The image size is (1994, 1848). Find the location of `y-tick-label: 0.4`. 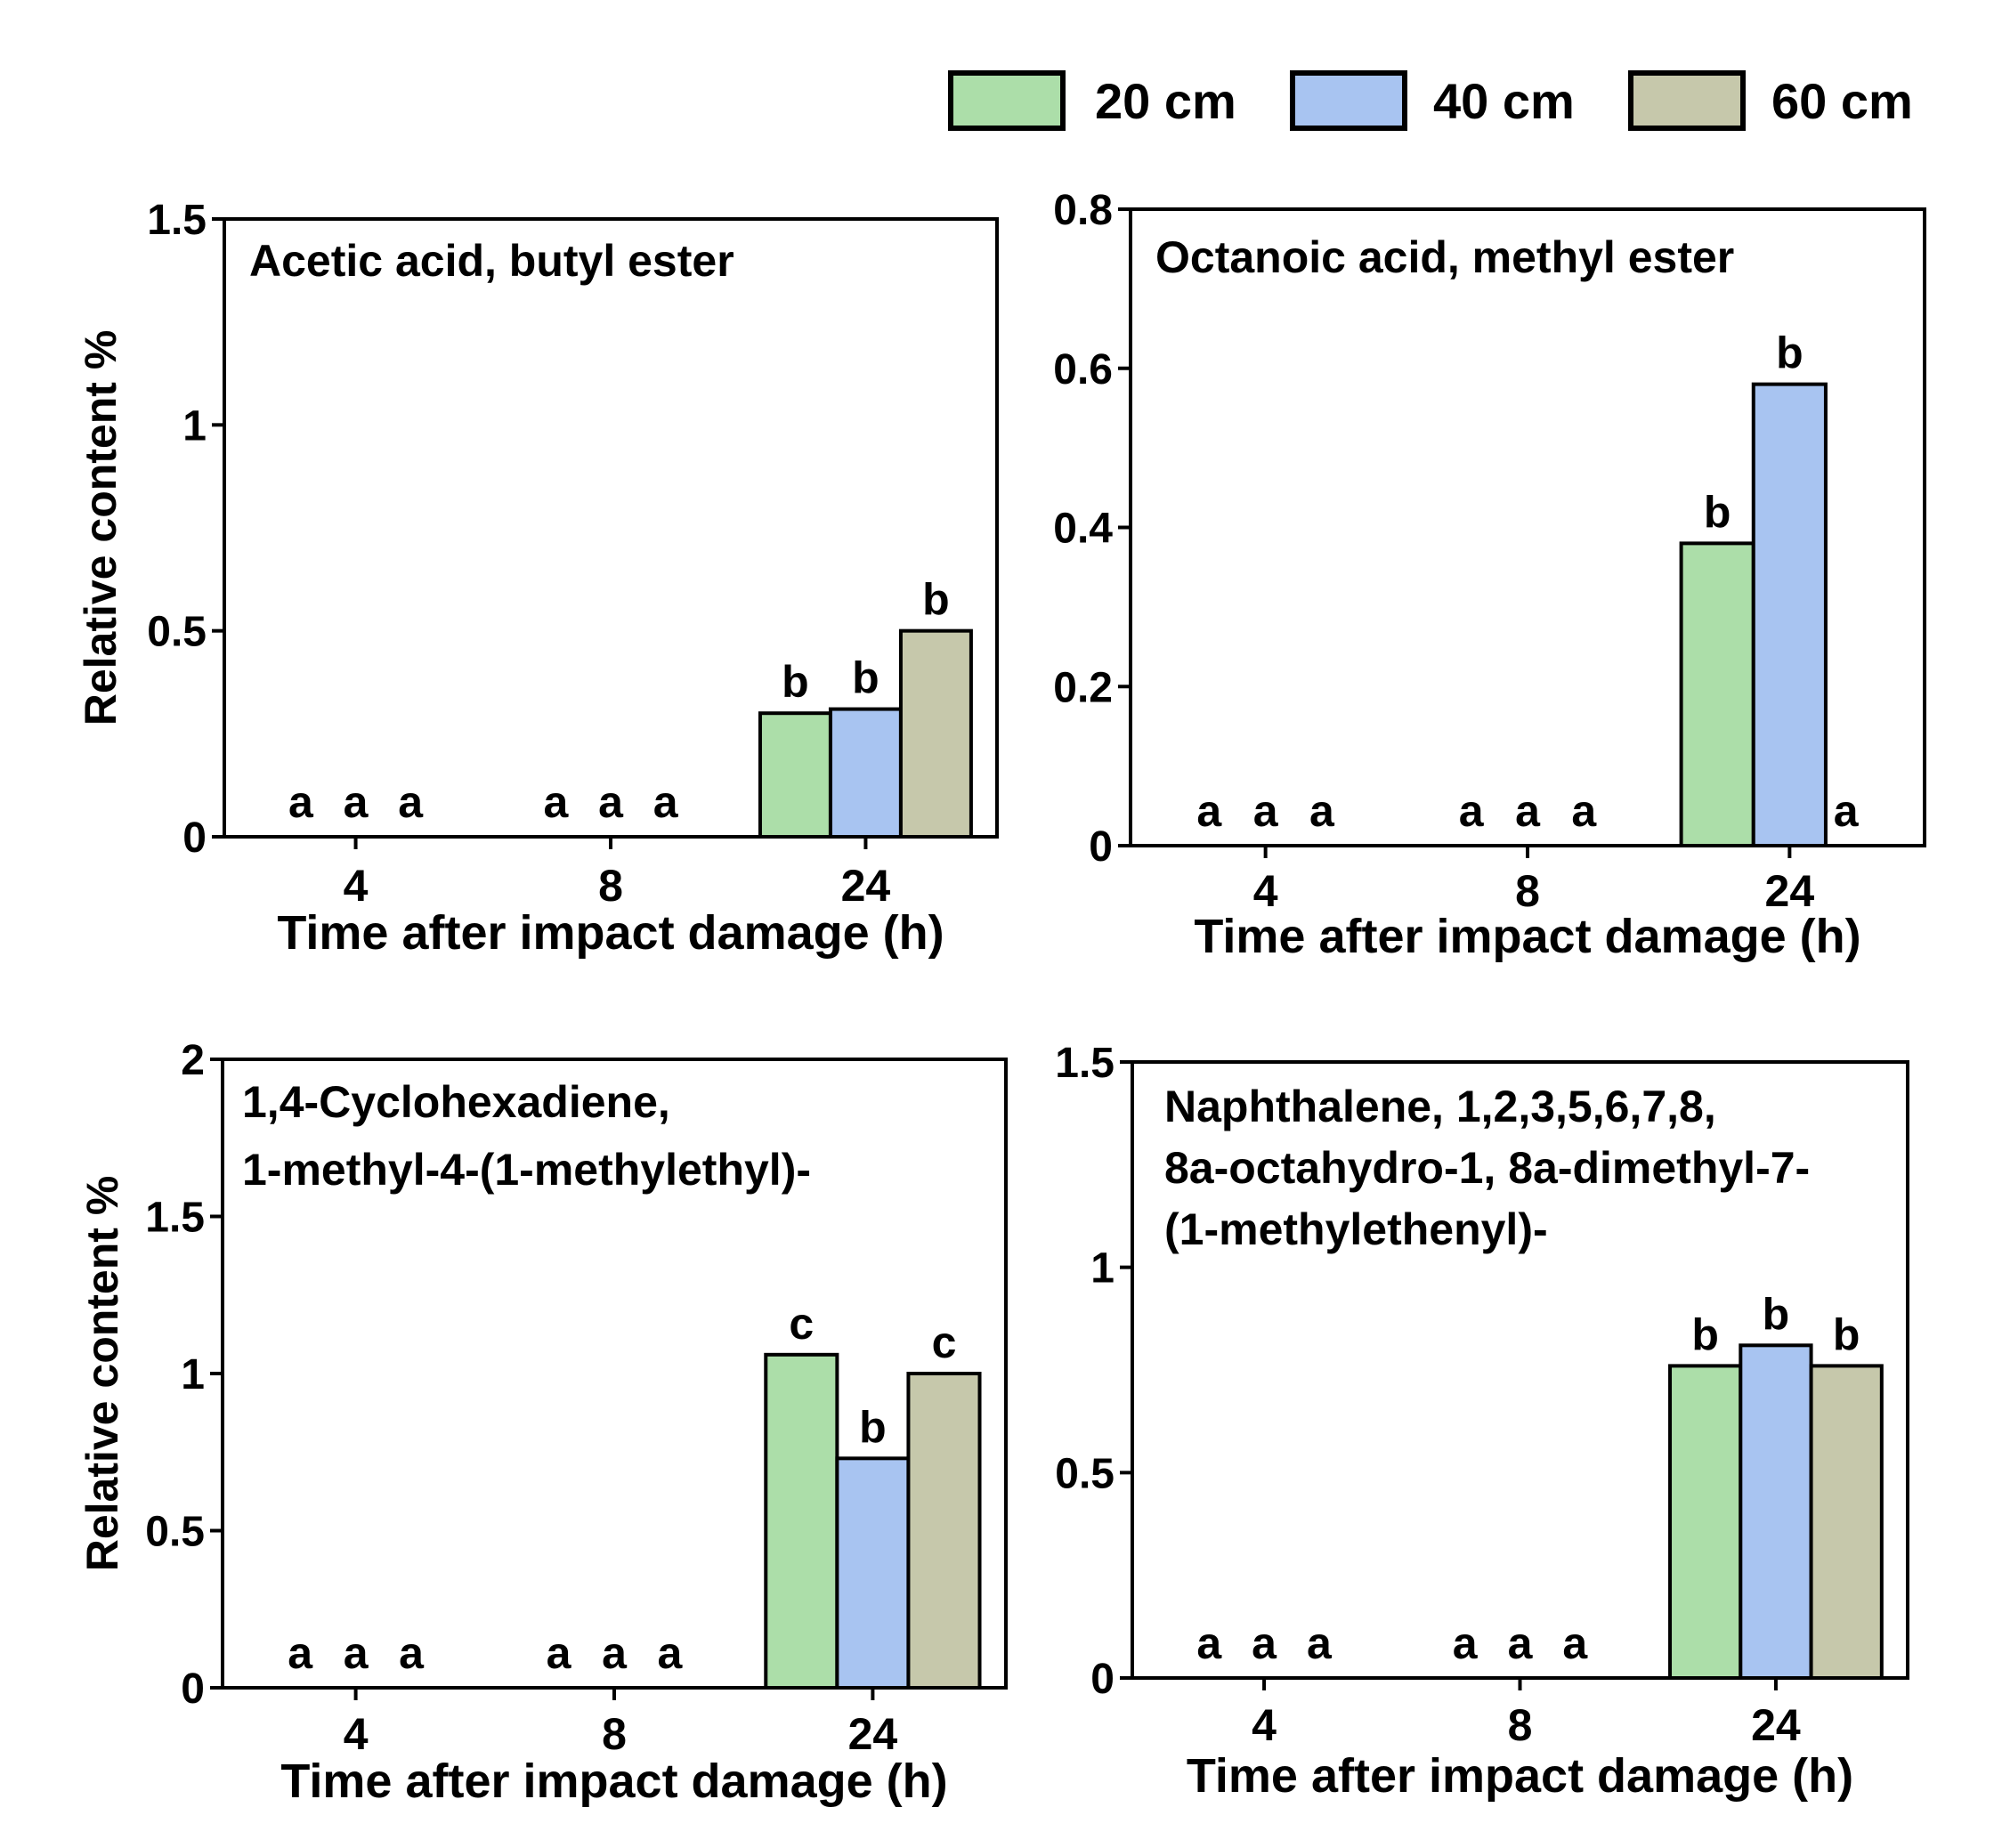

y-tick-label: 0.4 is located at coordinates (1083, 529).